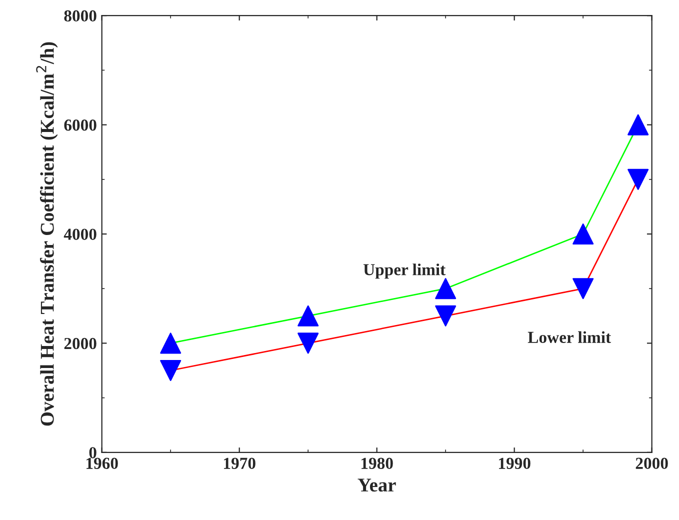 The height and width of the screenshot is (520, 679). Describe the element at coordinates (80, 125) in the screenshot. I see `y-tick-label: 6000` at that location.